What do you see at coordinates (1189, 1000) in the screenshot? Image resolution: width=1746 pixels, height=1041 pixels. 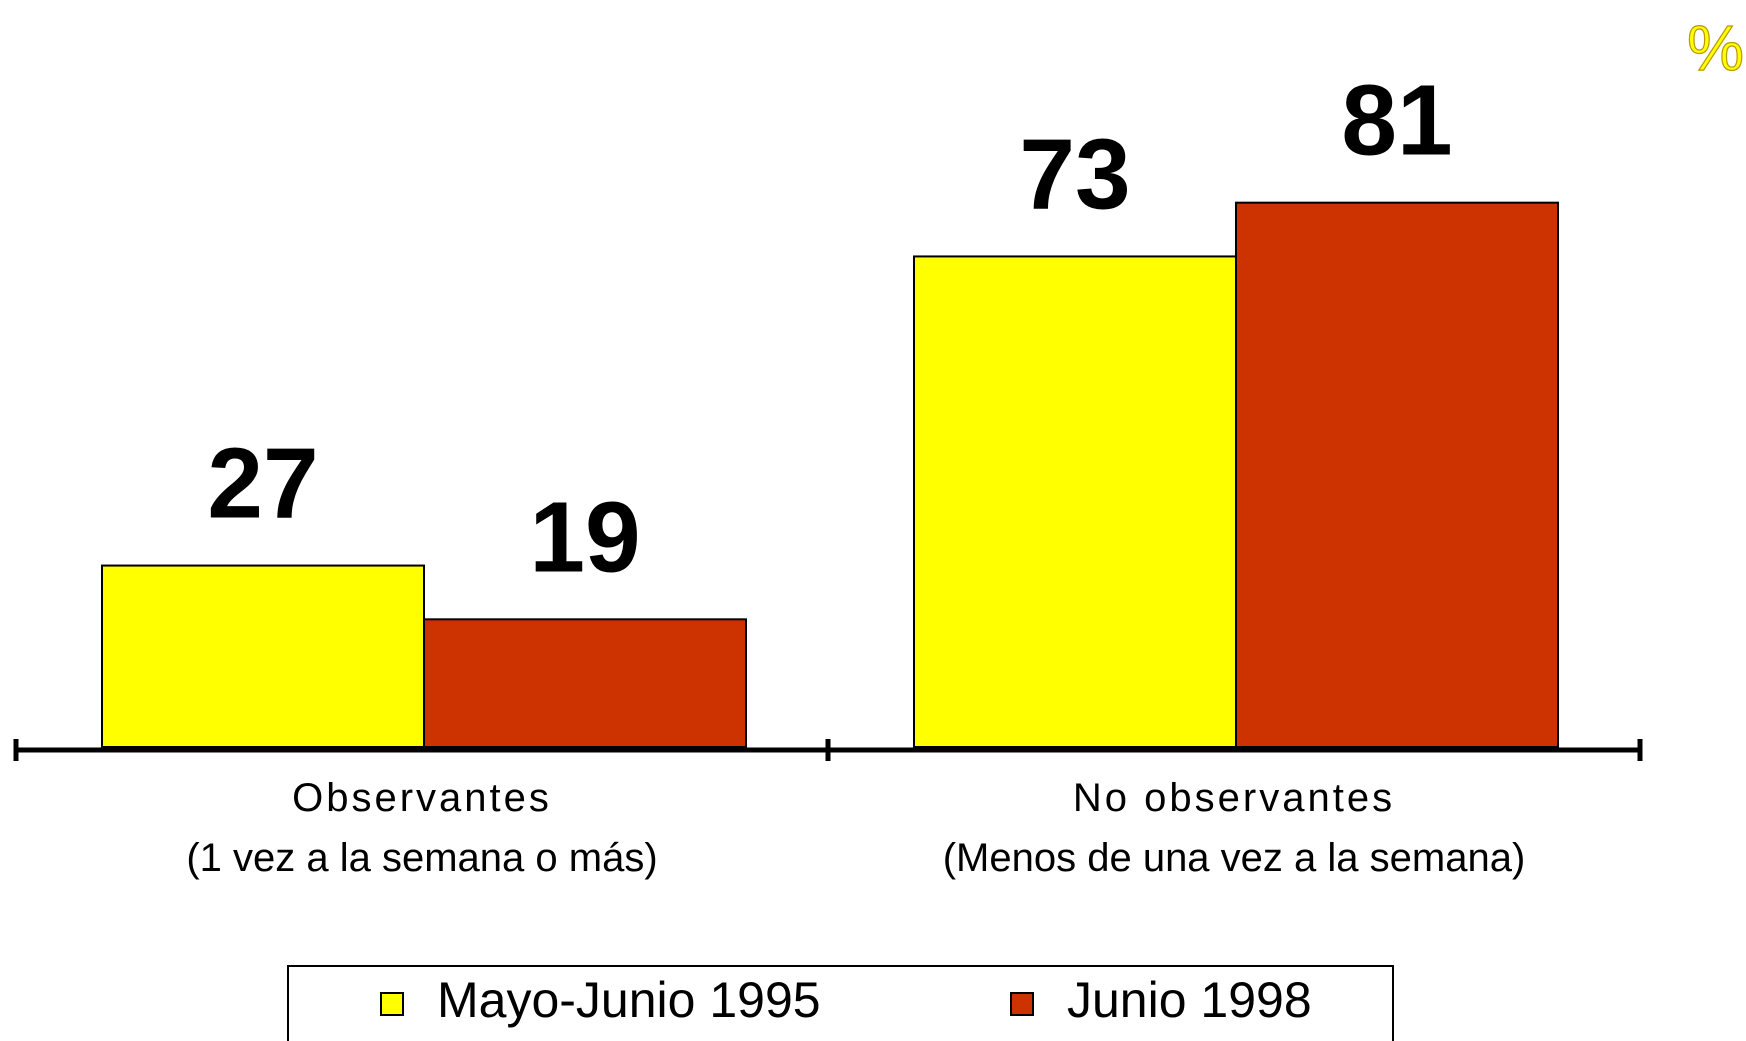 I see `legend-label: Junio 1998` at bounding box center [1189, 1000].